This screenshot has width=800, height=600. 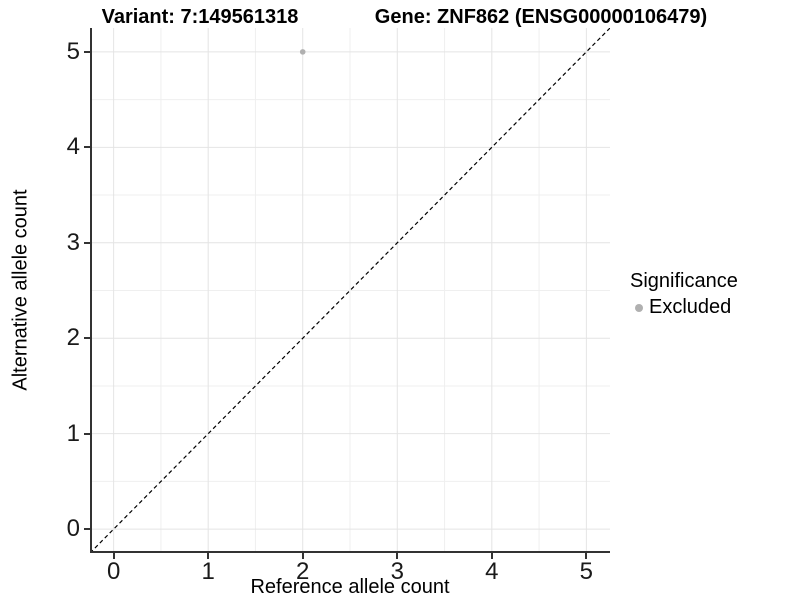 I want to click on y-axis-title: Alternative allele count, so click(x=20, y=290).